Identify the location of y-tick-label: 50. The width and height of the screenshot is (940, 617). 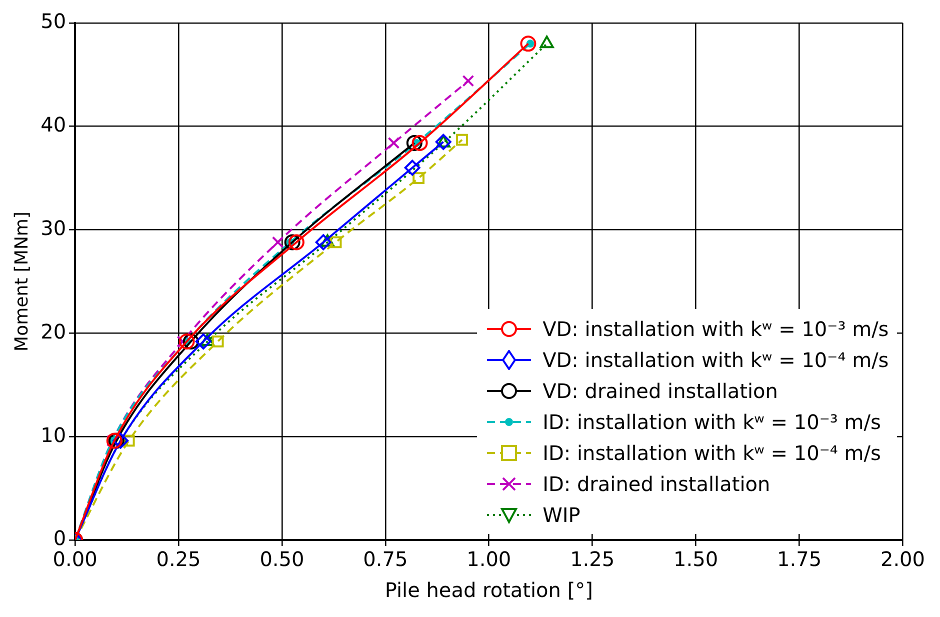
(53, 21).